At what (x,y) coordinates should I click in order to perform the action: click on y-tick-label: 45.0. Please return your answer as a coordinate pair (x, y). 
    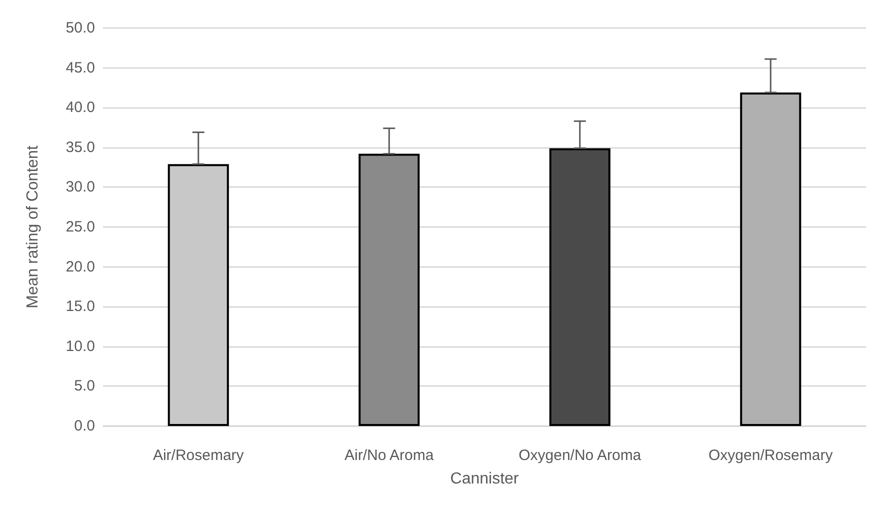
    Looking at the image, I should click on (80, 67).